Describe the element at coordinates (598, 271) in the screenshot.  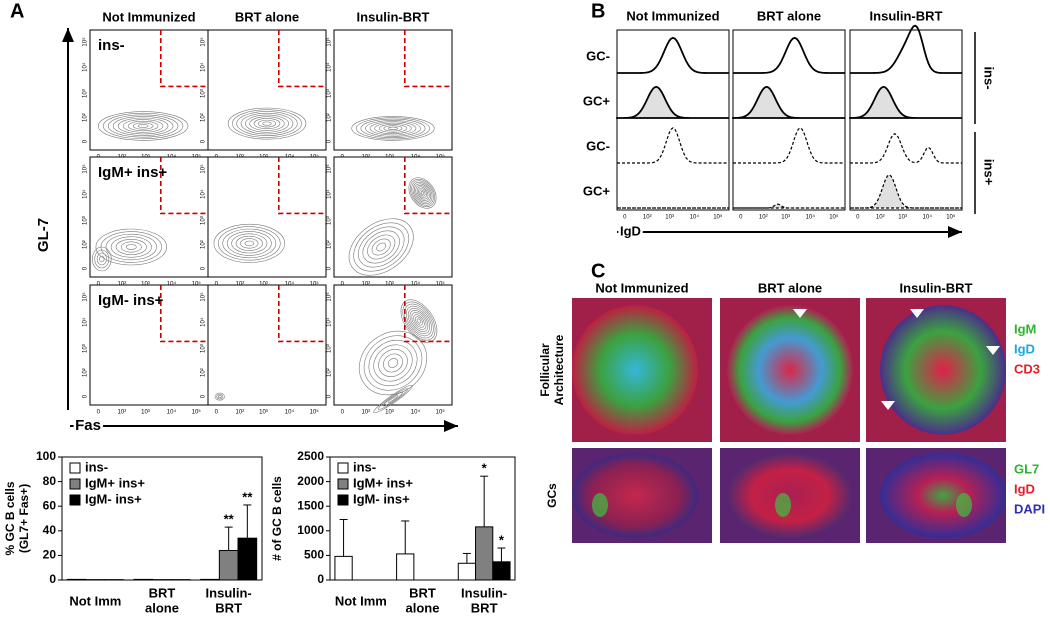
I see `panel-label: C` at that location.